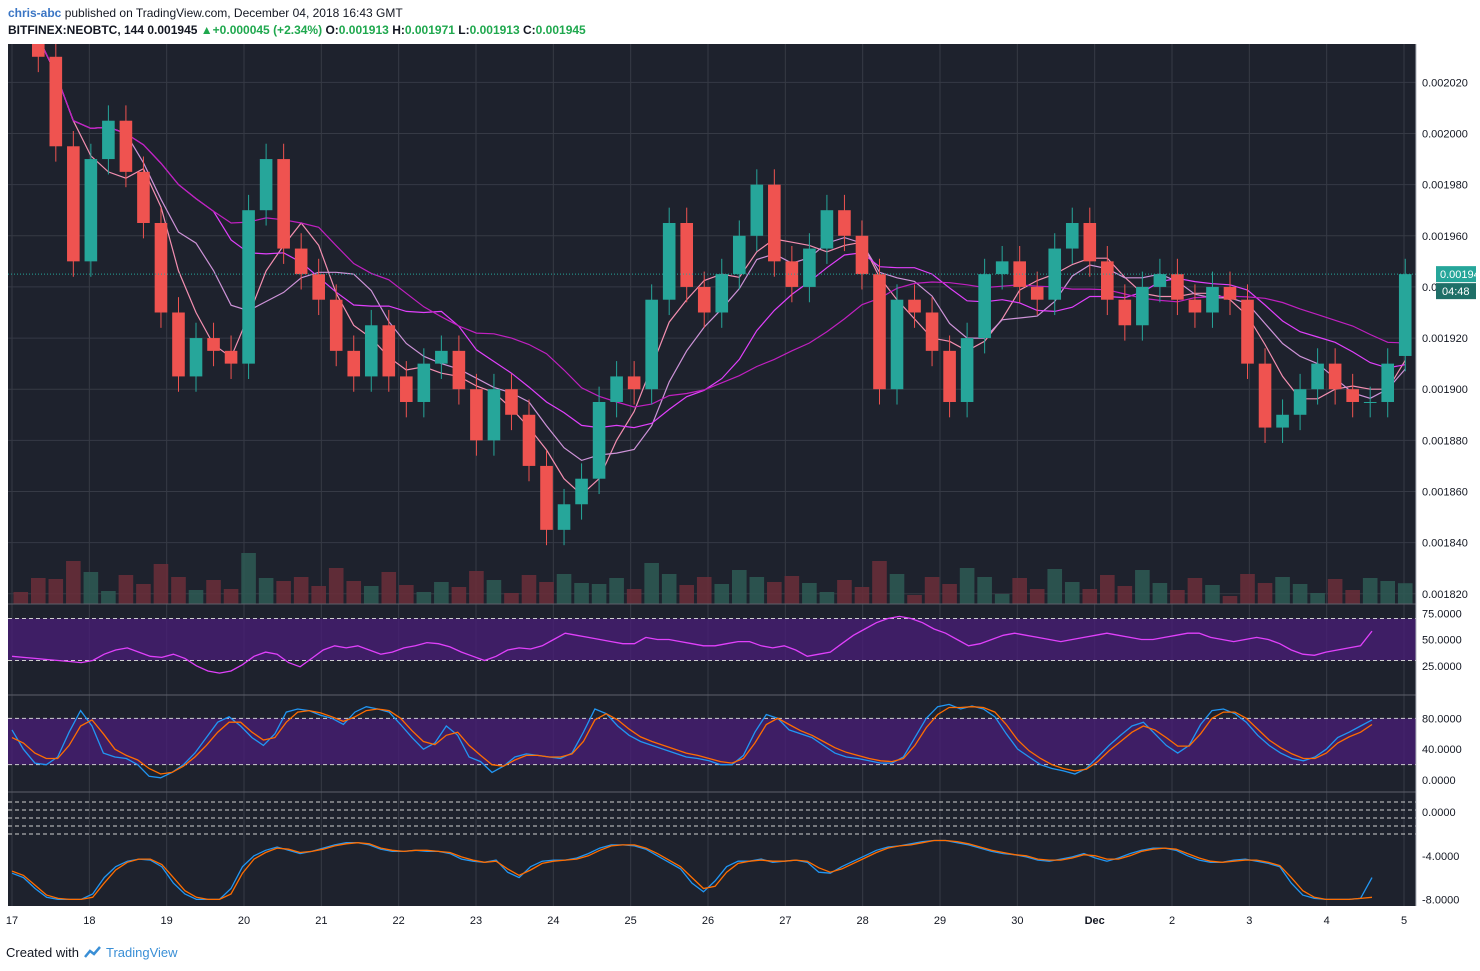 This screenshot has width=1480, height=971. I want to click on last-price-tag, so click(1456, 274).